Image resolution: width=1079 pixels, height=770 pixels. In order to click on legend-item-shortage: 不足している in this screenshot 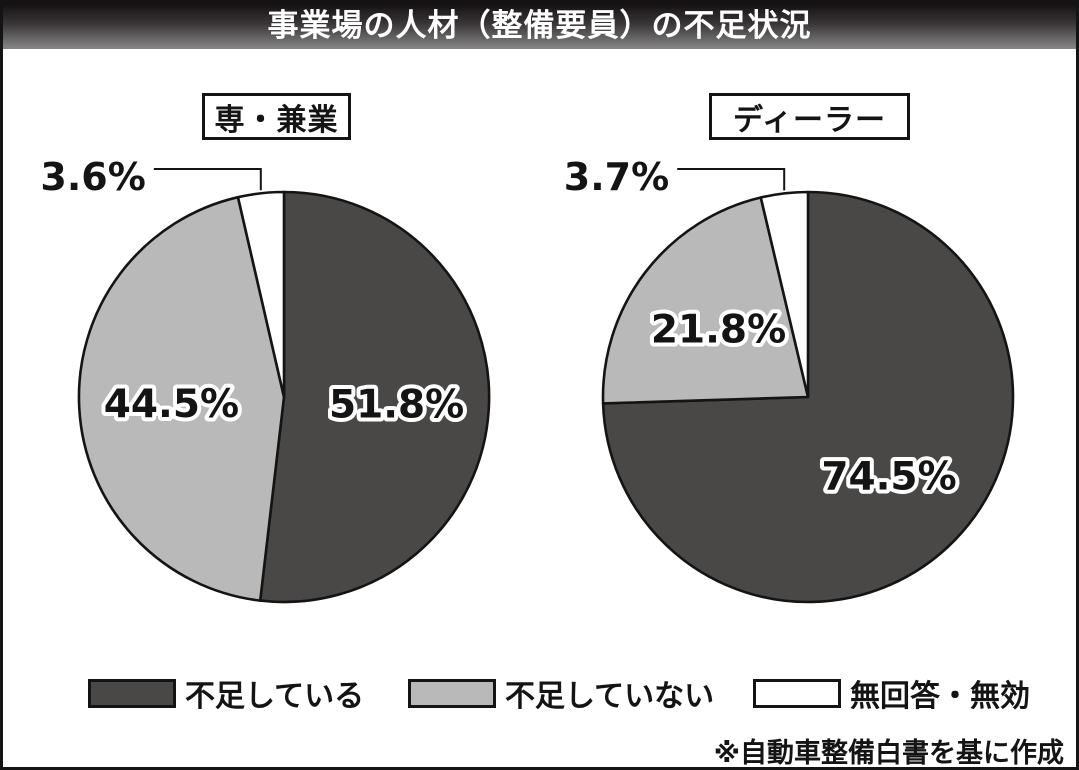, I will do `click(226, 693)`.